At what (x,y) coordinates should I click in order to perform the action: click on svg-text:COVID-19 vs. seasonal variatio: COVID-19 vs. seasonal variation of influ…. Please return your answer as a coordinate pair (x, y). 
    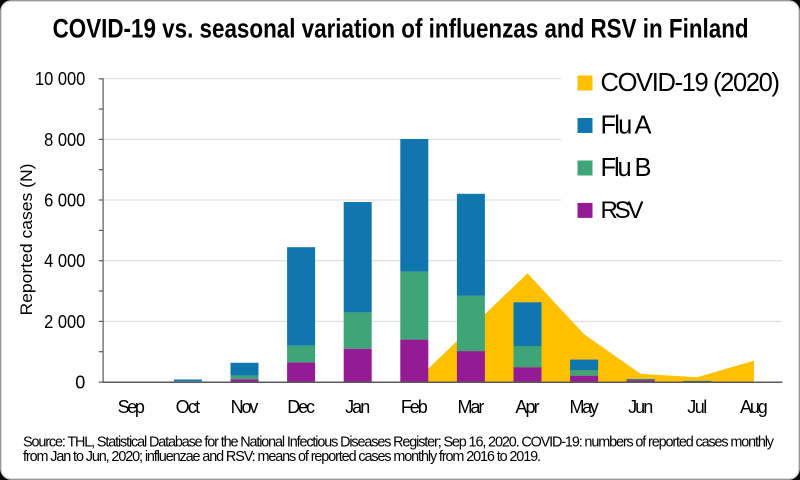
    Looking at the image, I should click on (401, 29).